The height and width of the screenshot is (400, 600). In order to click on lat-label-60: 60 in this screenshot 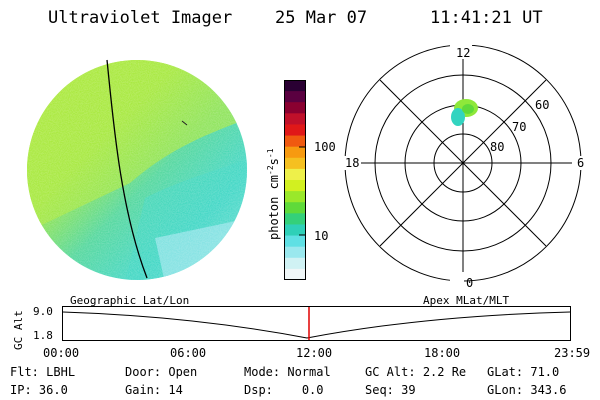, I will do `click(542, 105)`.